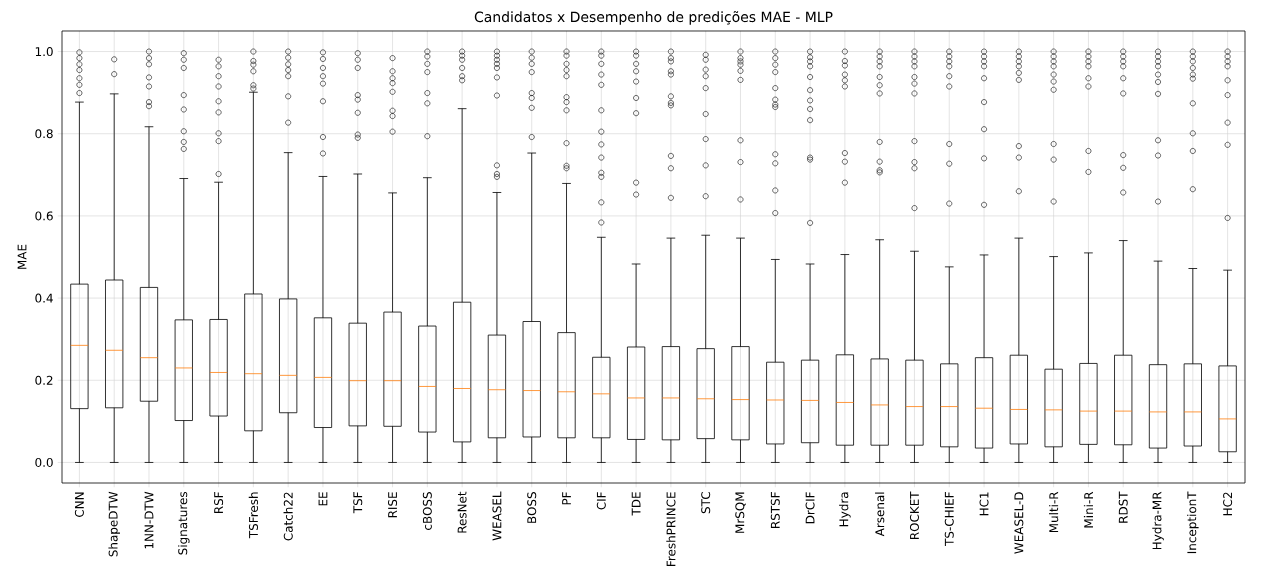  I want to click on y-tick-label: 0.2, so click(44, 380).